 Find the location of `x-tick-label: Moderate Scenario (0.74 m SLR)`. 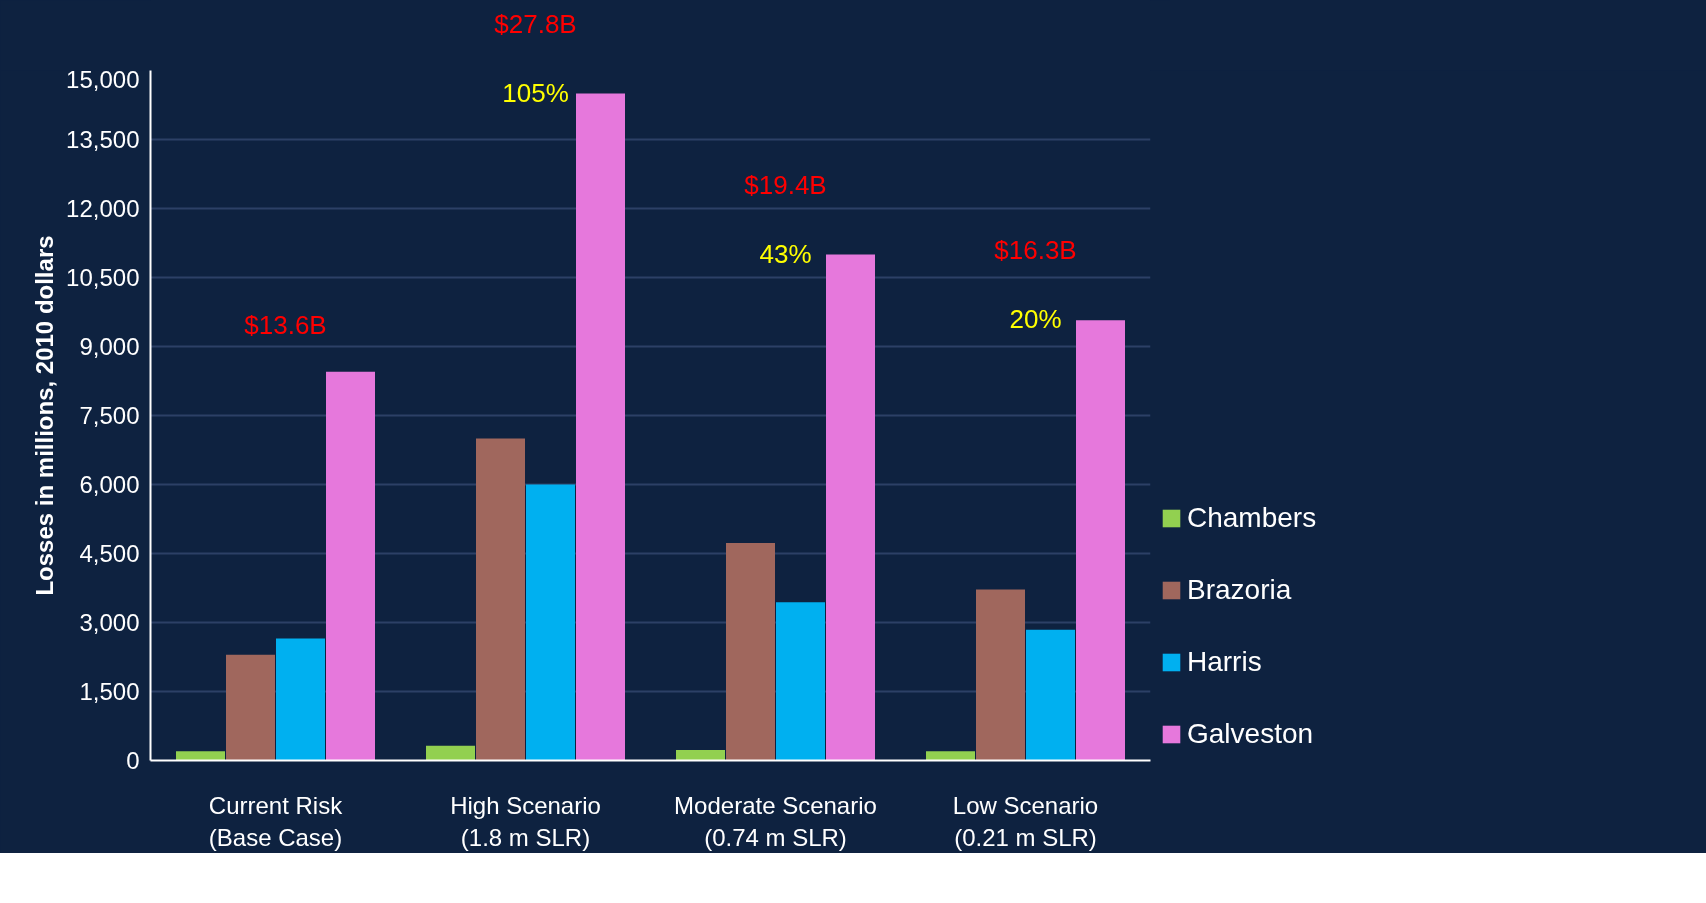

x-tick-label: Moderate Scenario (0.74 m SLR) is located at coordinates (775, 821).